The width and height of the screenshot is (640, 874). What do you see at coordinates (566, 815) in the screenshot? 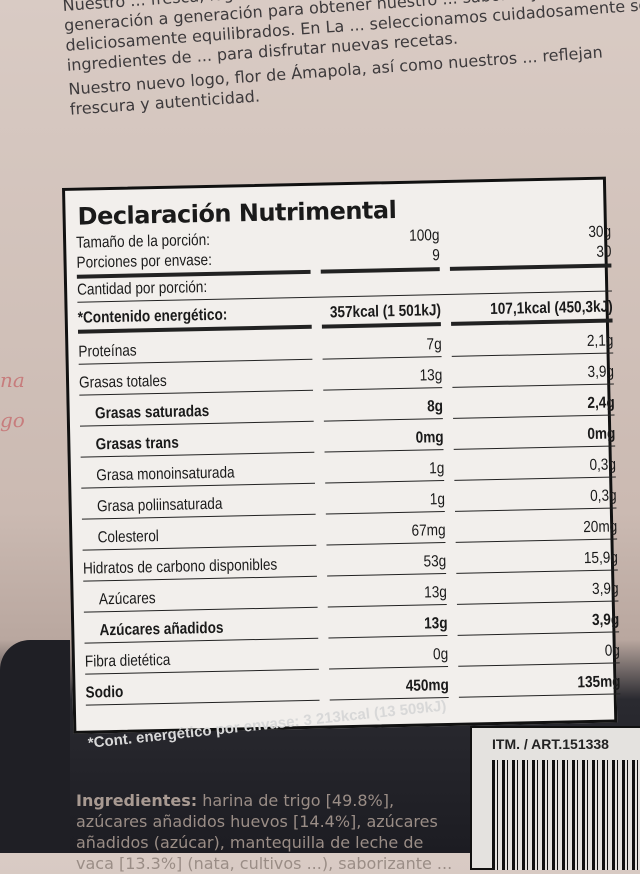
I see `barcode` at bounding box center [566, 815].